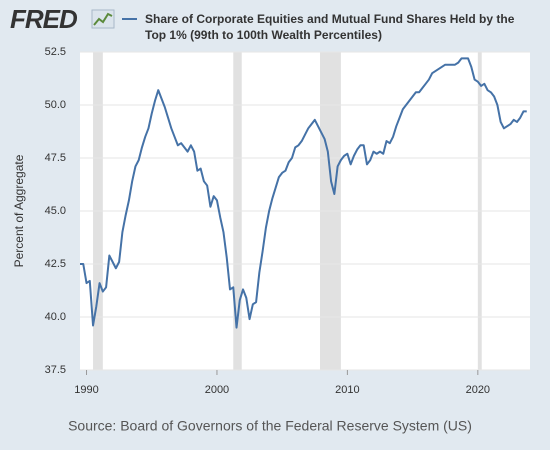 Image resolution: width=550 pixels, height=450 pixels. Describe the element at coordinates (55, 264) in the screenshot. I see `y-tick-label: 42.5` at that location.